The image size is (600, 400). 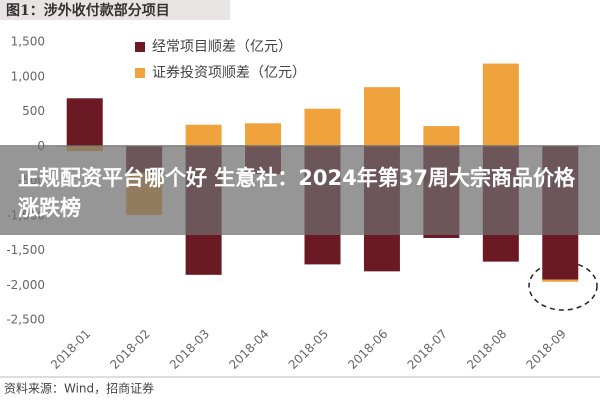 What do you see at coordinates (129, 349) in the screenshot?
I see `x-tick-label: 2018-02` at bounding box center [129, 349].